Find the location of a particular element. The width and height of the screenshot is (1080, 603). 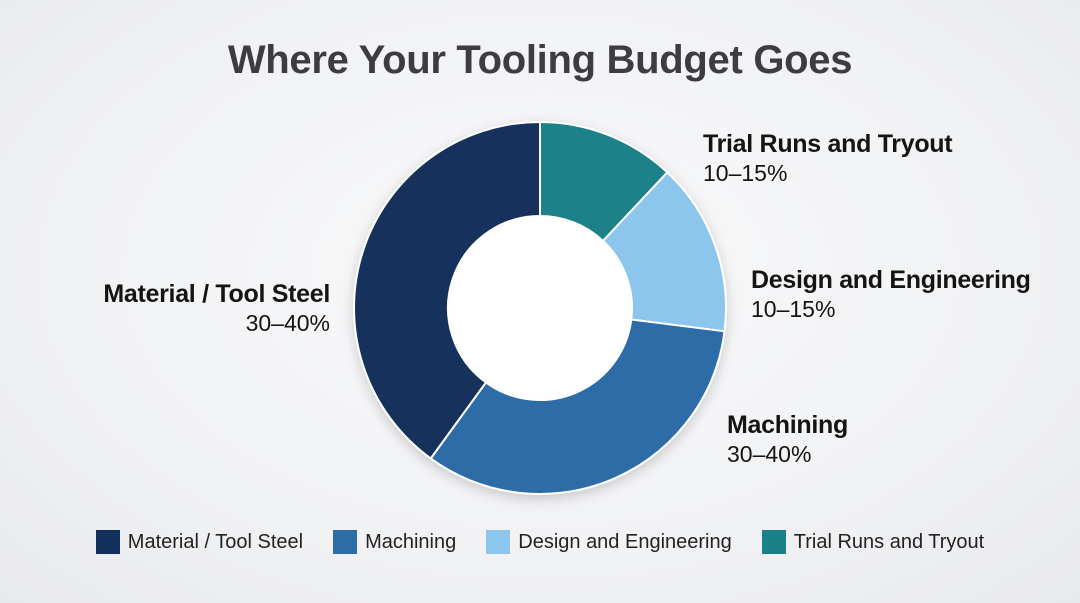

legend-item-machining: Machining is located at coordinates (394, 542).